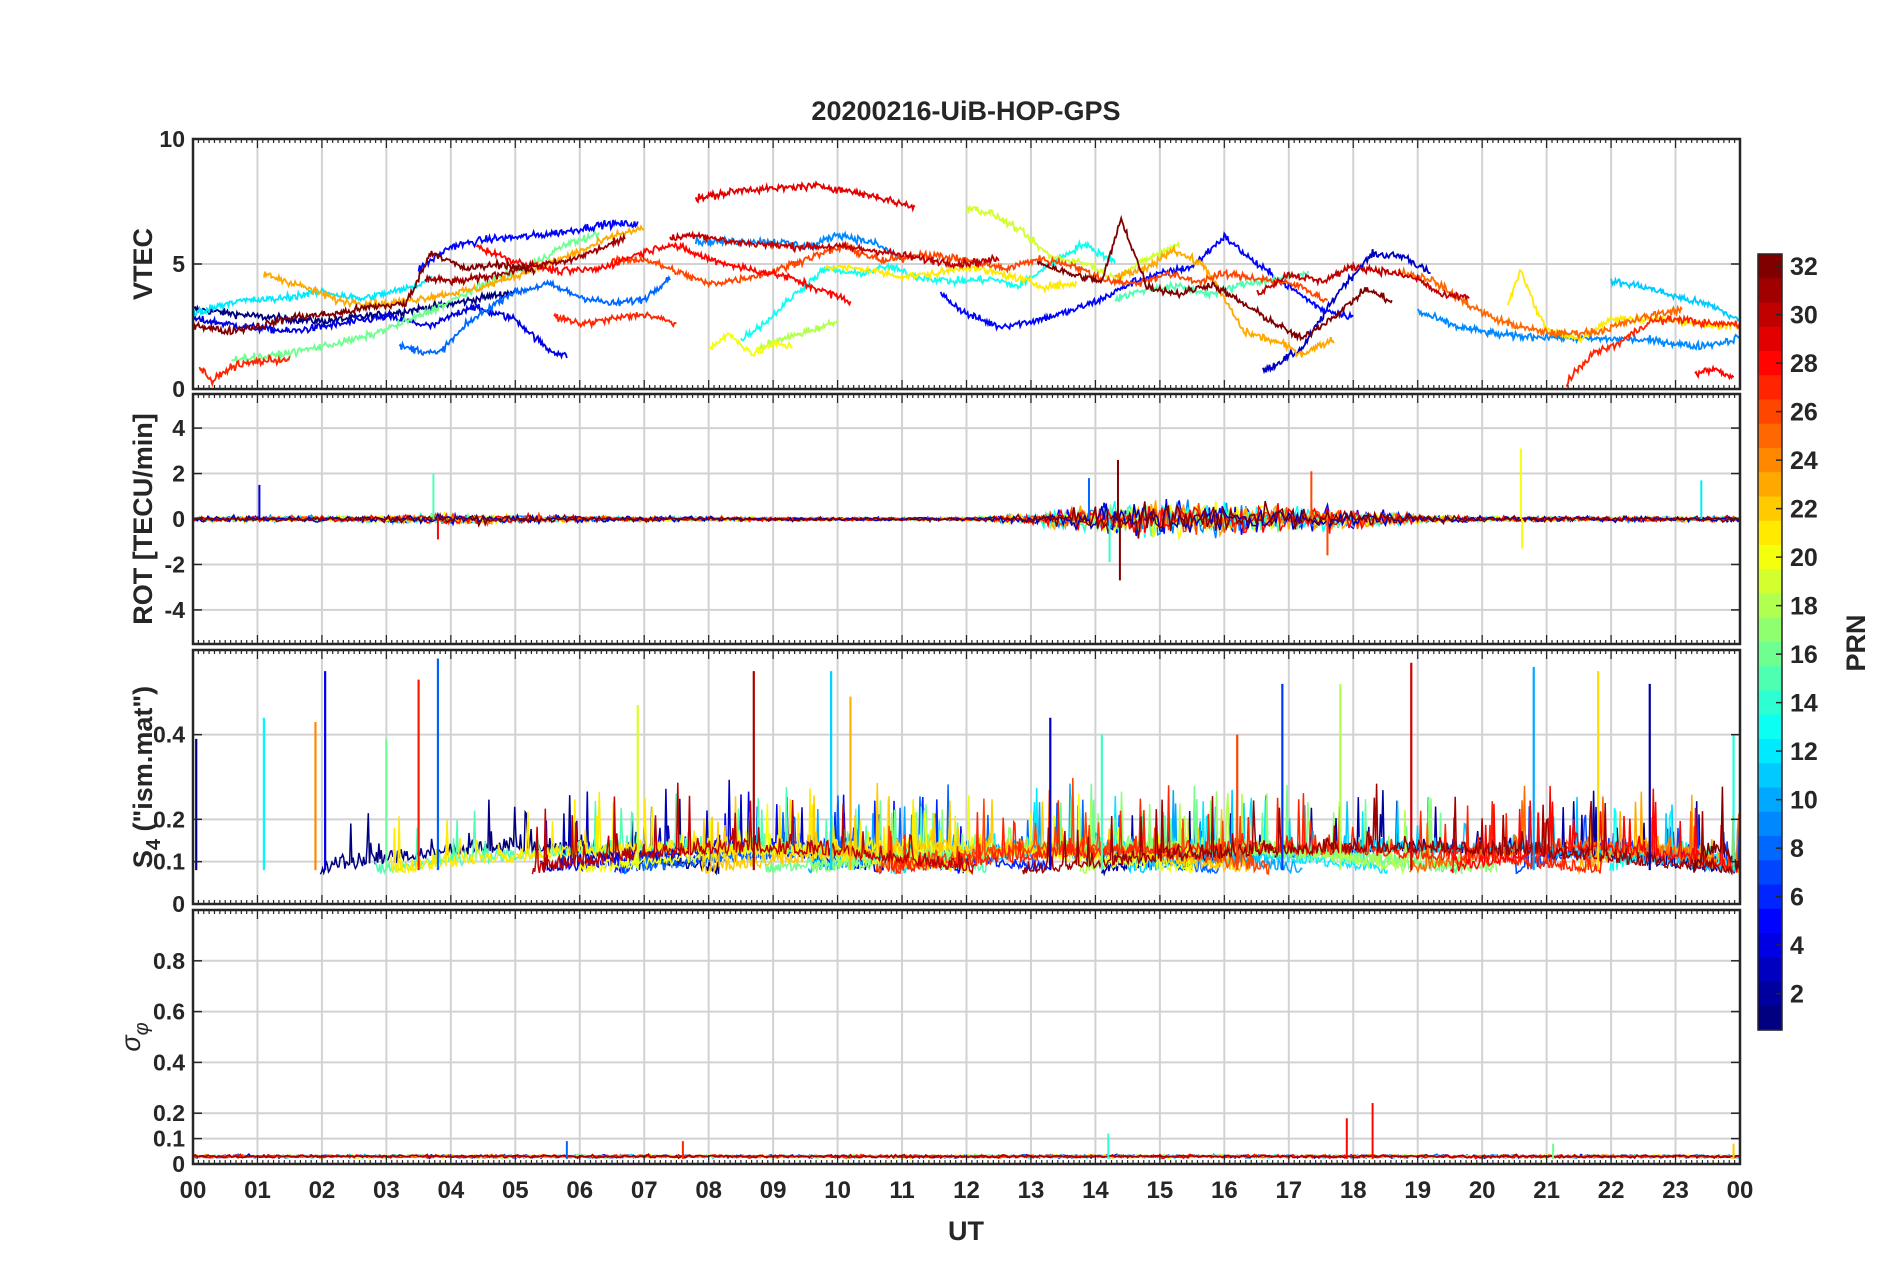 The image size is (1902, 1277). What do you see at coordinates (169, 1012) in the screenshot?
I see `sigma-y-tick-label: 0.6` at bounding box center [169, 1012].